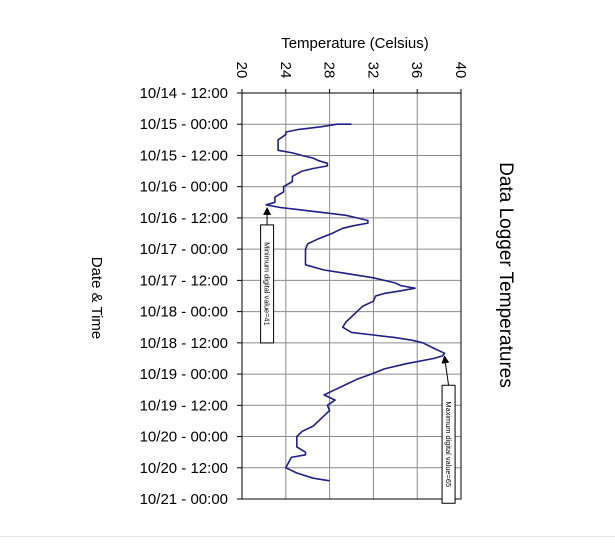 The width and height of the screenshot is (615, 543). What do you see at coordinates (184, 218) in the screenshot?
I see `y-tick-label: 10/16 - 12:00` at bounding box center [184, 218].